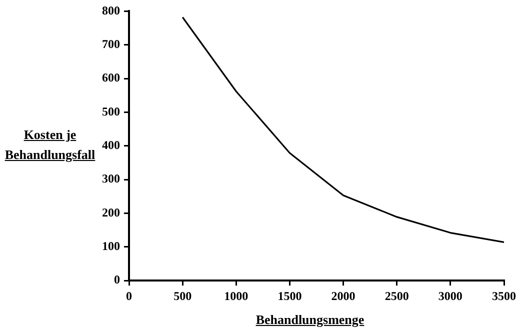 The height and width of the screenshot is (334, 520). What do you see at coordinates (111, 10) in the screenshot?
I see `y-tick-label: 800` at bounding box center [111, 10].